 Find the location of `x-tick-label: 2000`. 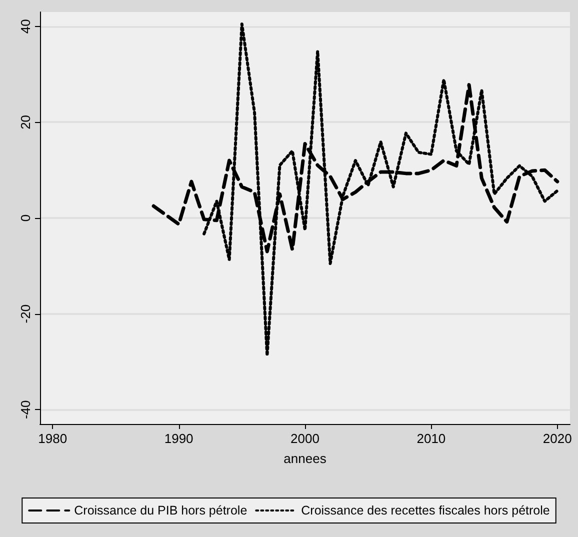

x-tick-label: 2000 is located at coordinates (305, 438).